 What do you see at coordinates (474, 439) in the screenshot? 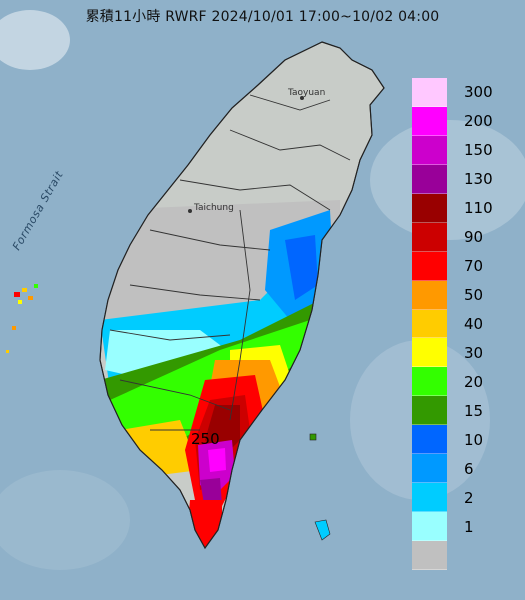
I see `legend-label: 10` at bounding box center [474, 439].